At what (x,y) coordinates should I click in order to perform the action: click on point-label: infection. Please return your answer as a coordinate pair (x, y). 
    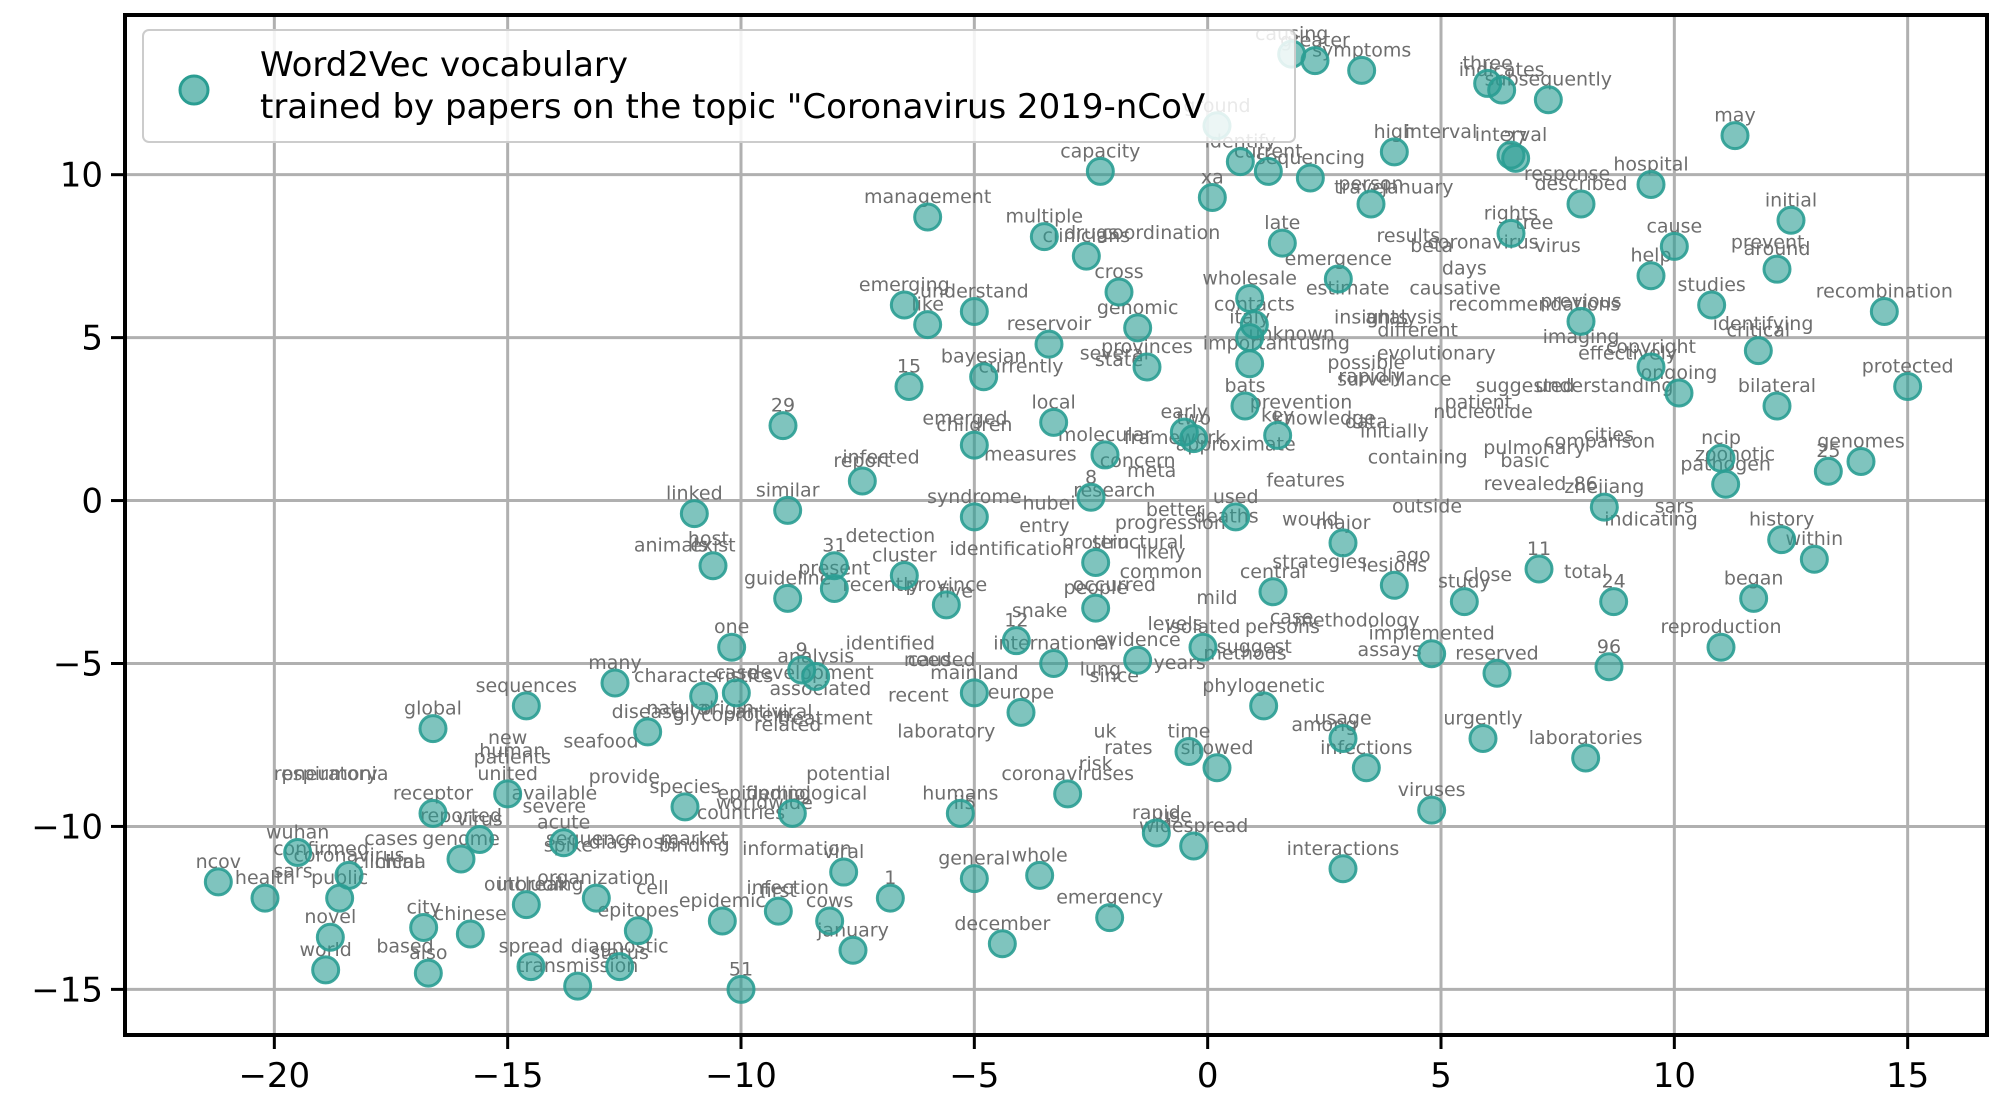
    Looking at the image, I should click on (787, 888).